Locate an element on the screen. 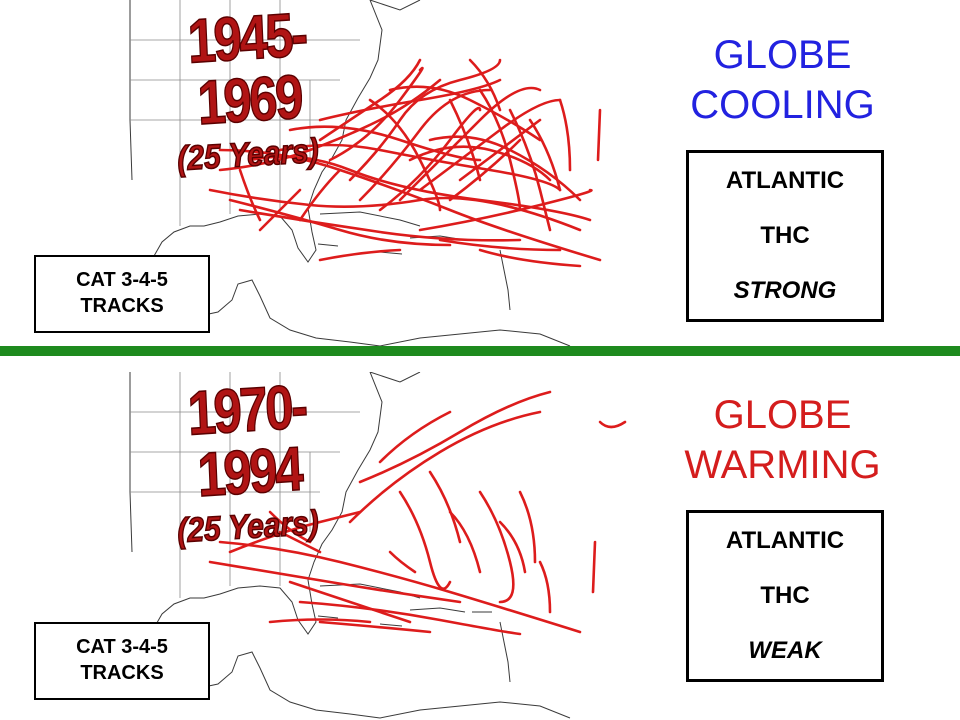 This screenshot has width=960, height=720. hurricane-tracks-1970-1994 is located at coordinates (417, 513).